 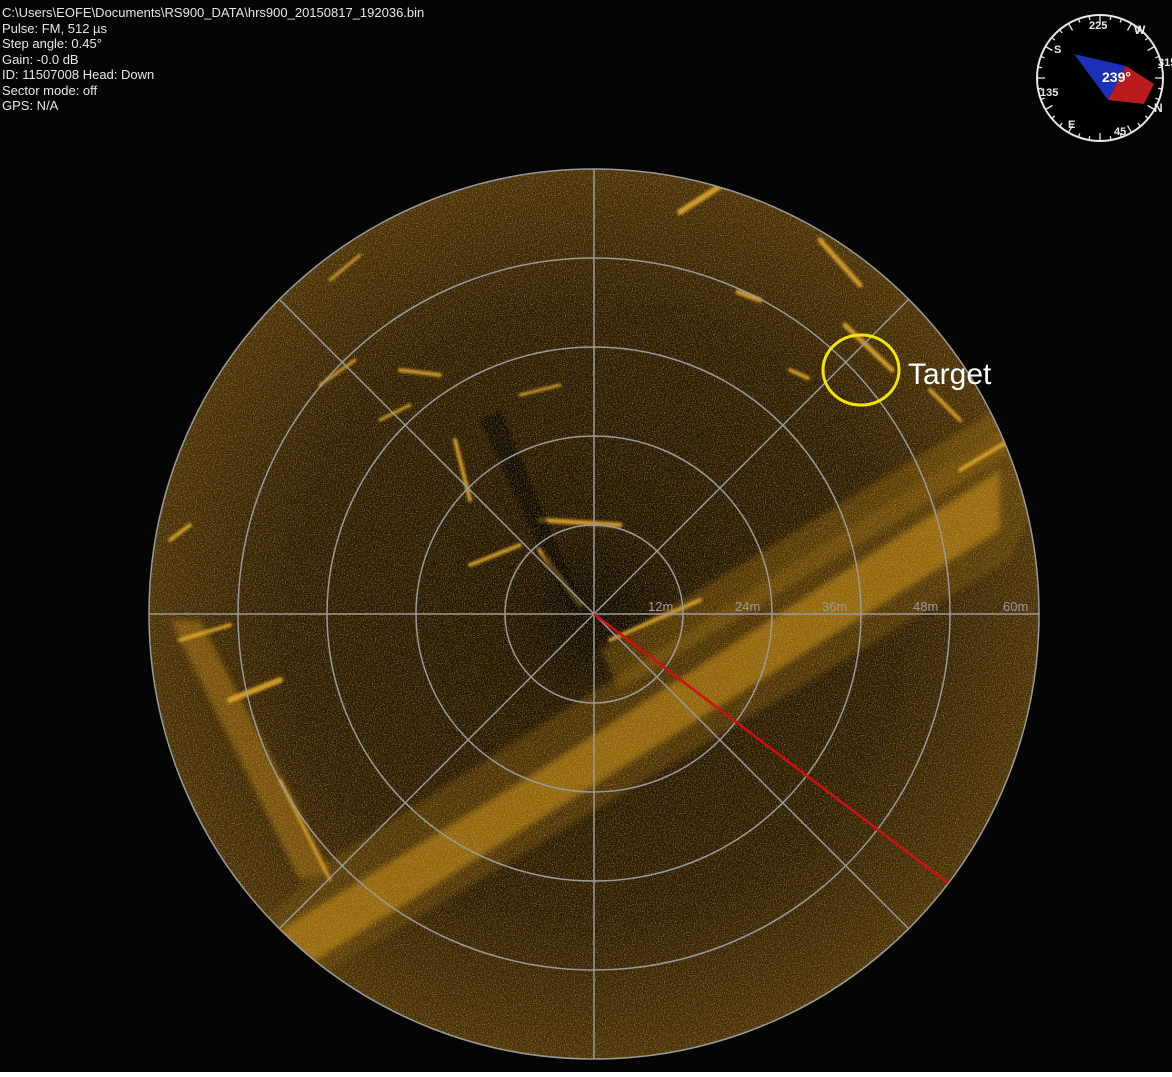 I want to click on compass-label-n: N, so click(x=1158, y=108).